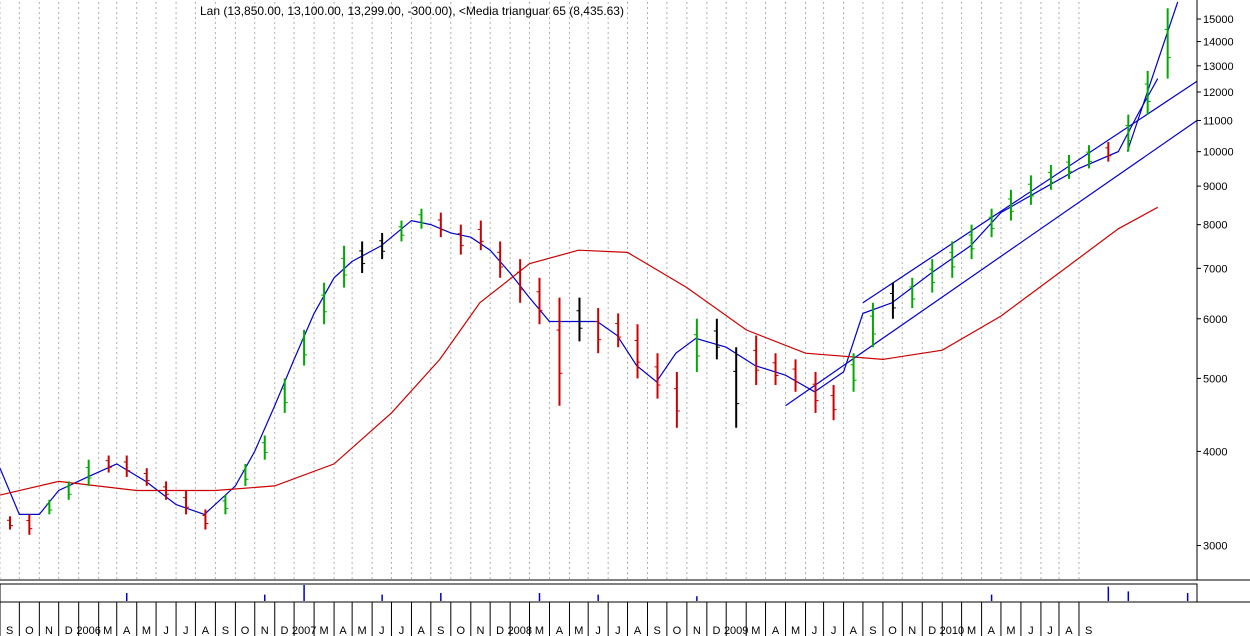  Describe the element at coordinates (1218, 67) in the screenshot. I see `y-tick-label: 13000` at that location.